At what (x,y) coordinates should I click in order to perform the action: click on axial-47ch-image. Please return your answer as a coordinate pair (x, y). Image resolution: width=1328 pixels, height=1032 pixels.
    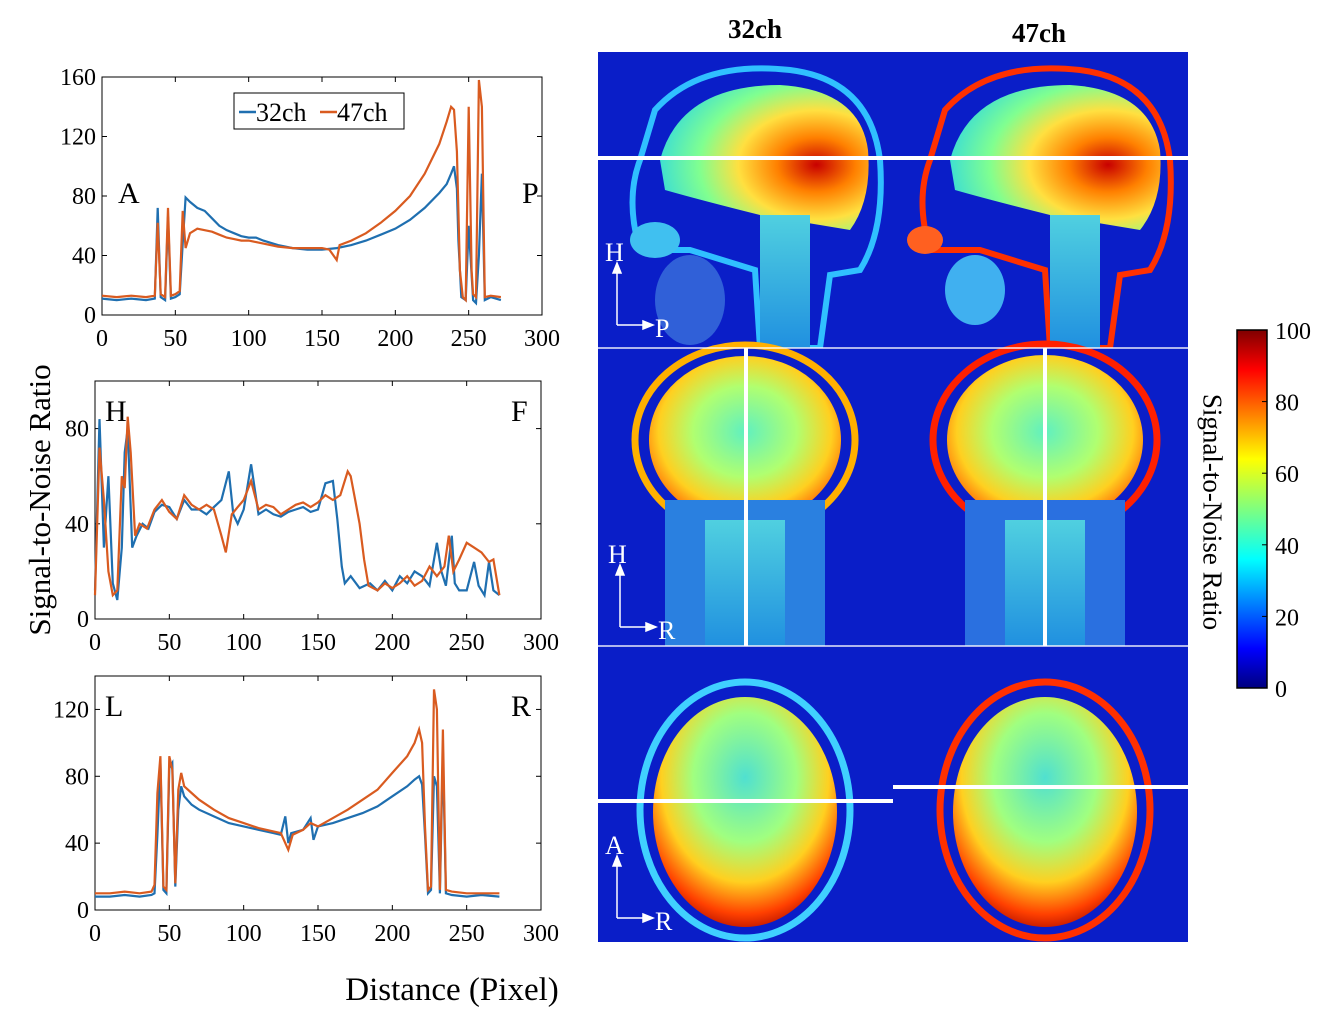
    Looking at the image, I should click on (1039, 794).